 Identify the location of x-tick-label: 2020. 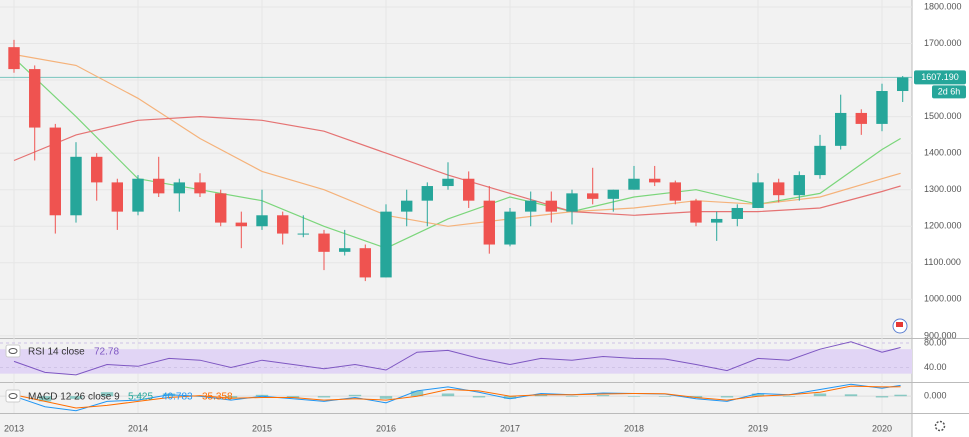
(882, 428).